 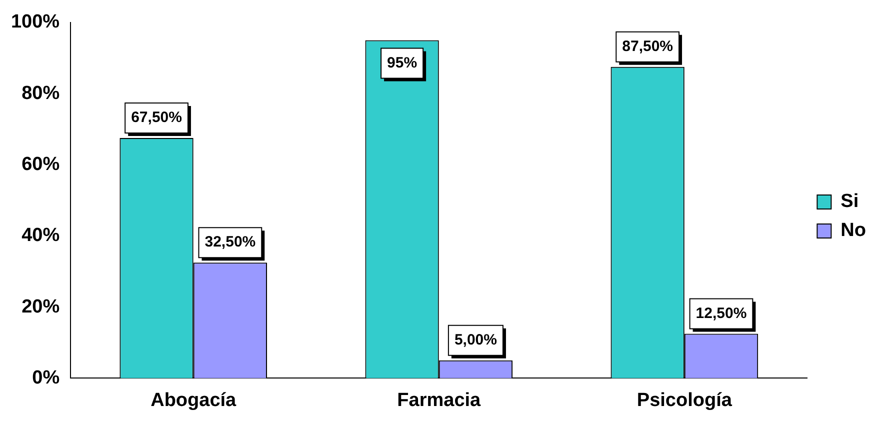 I want to click on y-tick-label: 100%, so click(x=35, y=22).